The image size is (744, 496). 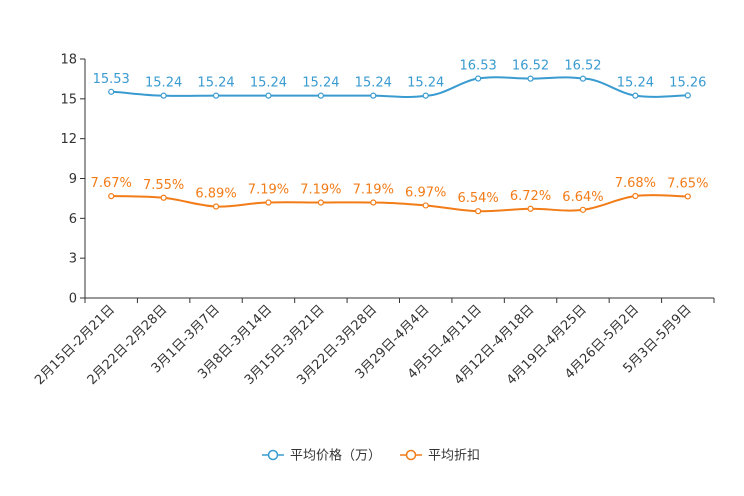 What do you see at coordinates (68, 60) in the screenshot?
I see `y-tick-label: 18` at bounding box center [68, 60].